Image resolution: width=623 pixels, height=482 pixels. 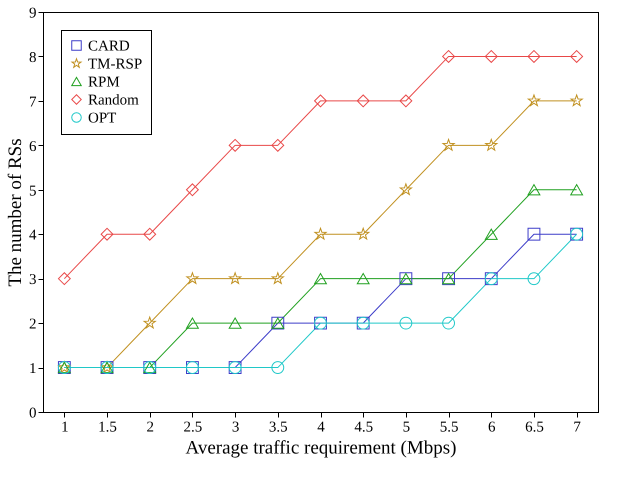 I want to click on legend-label: Random, so click(x=114, y=100).